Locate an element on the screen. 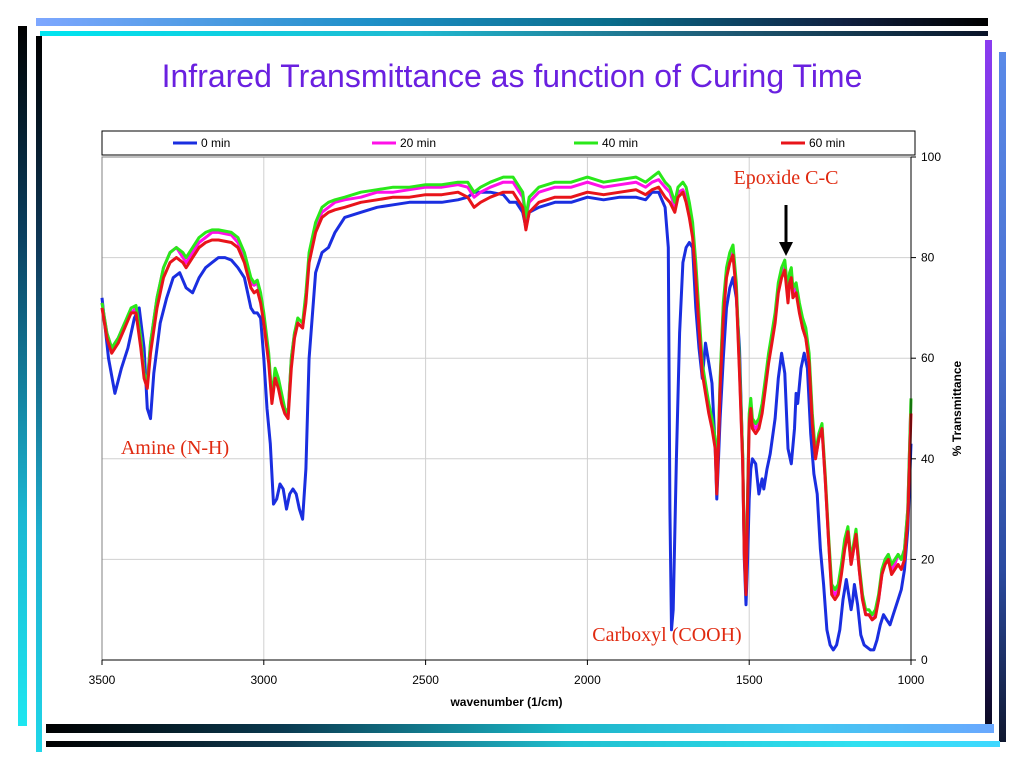 Image resolution: width=1024 pixels, height=768 pixels. bottom-decor-bar-thin is located at coordinates (523, 744).